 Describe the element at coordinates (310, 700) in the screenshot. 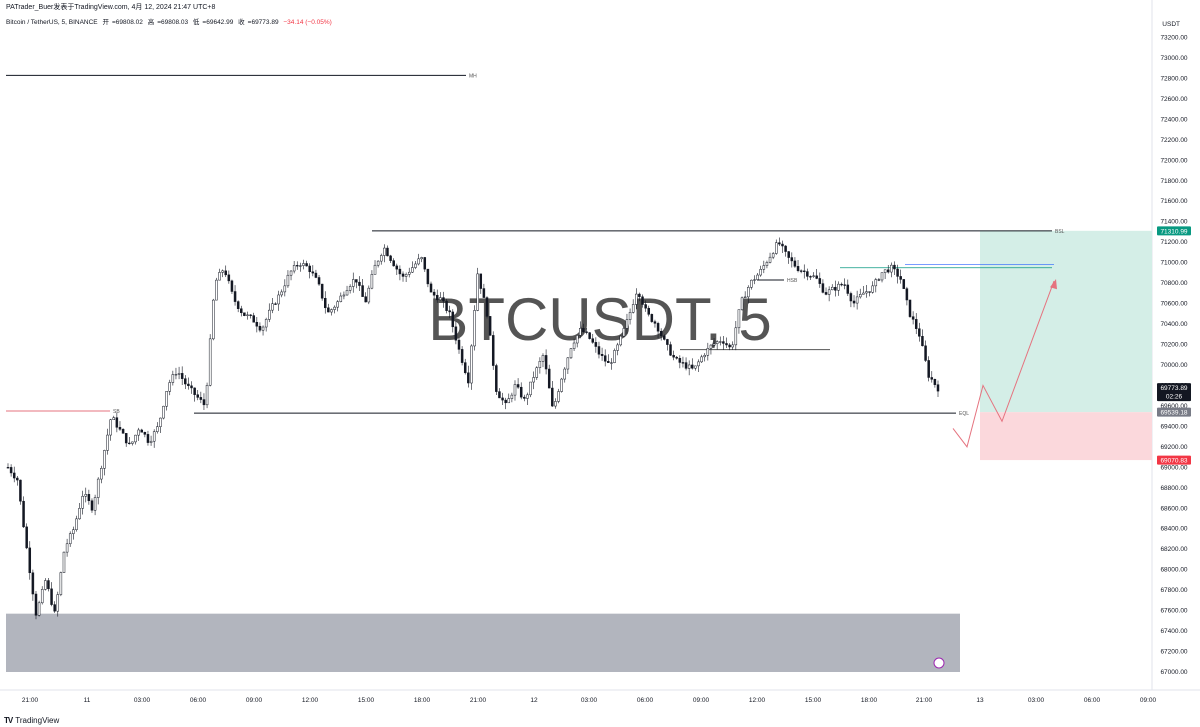

I see `x-tick-label: 12:00` at that location.